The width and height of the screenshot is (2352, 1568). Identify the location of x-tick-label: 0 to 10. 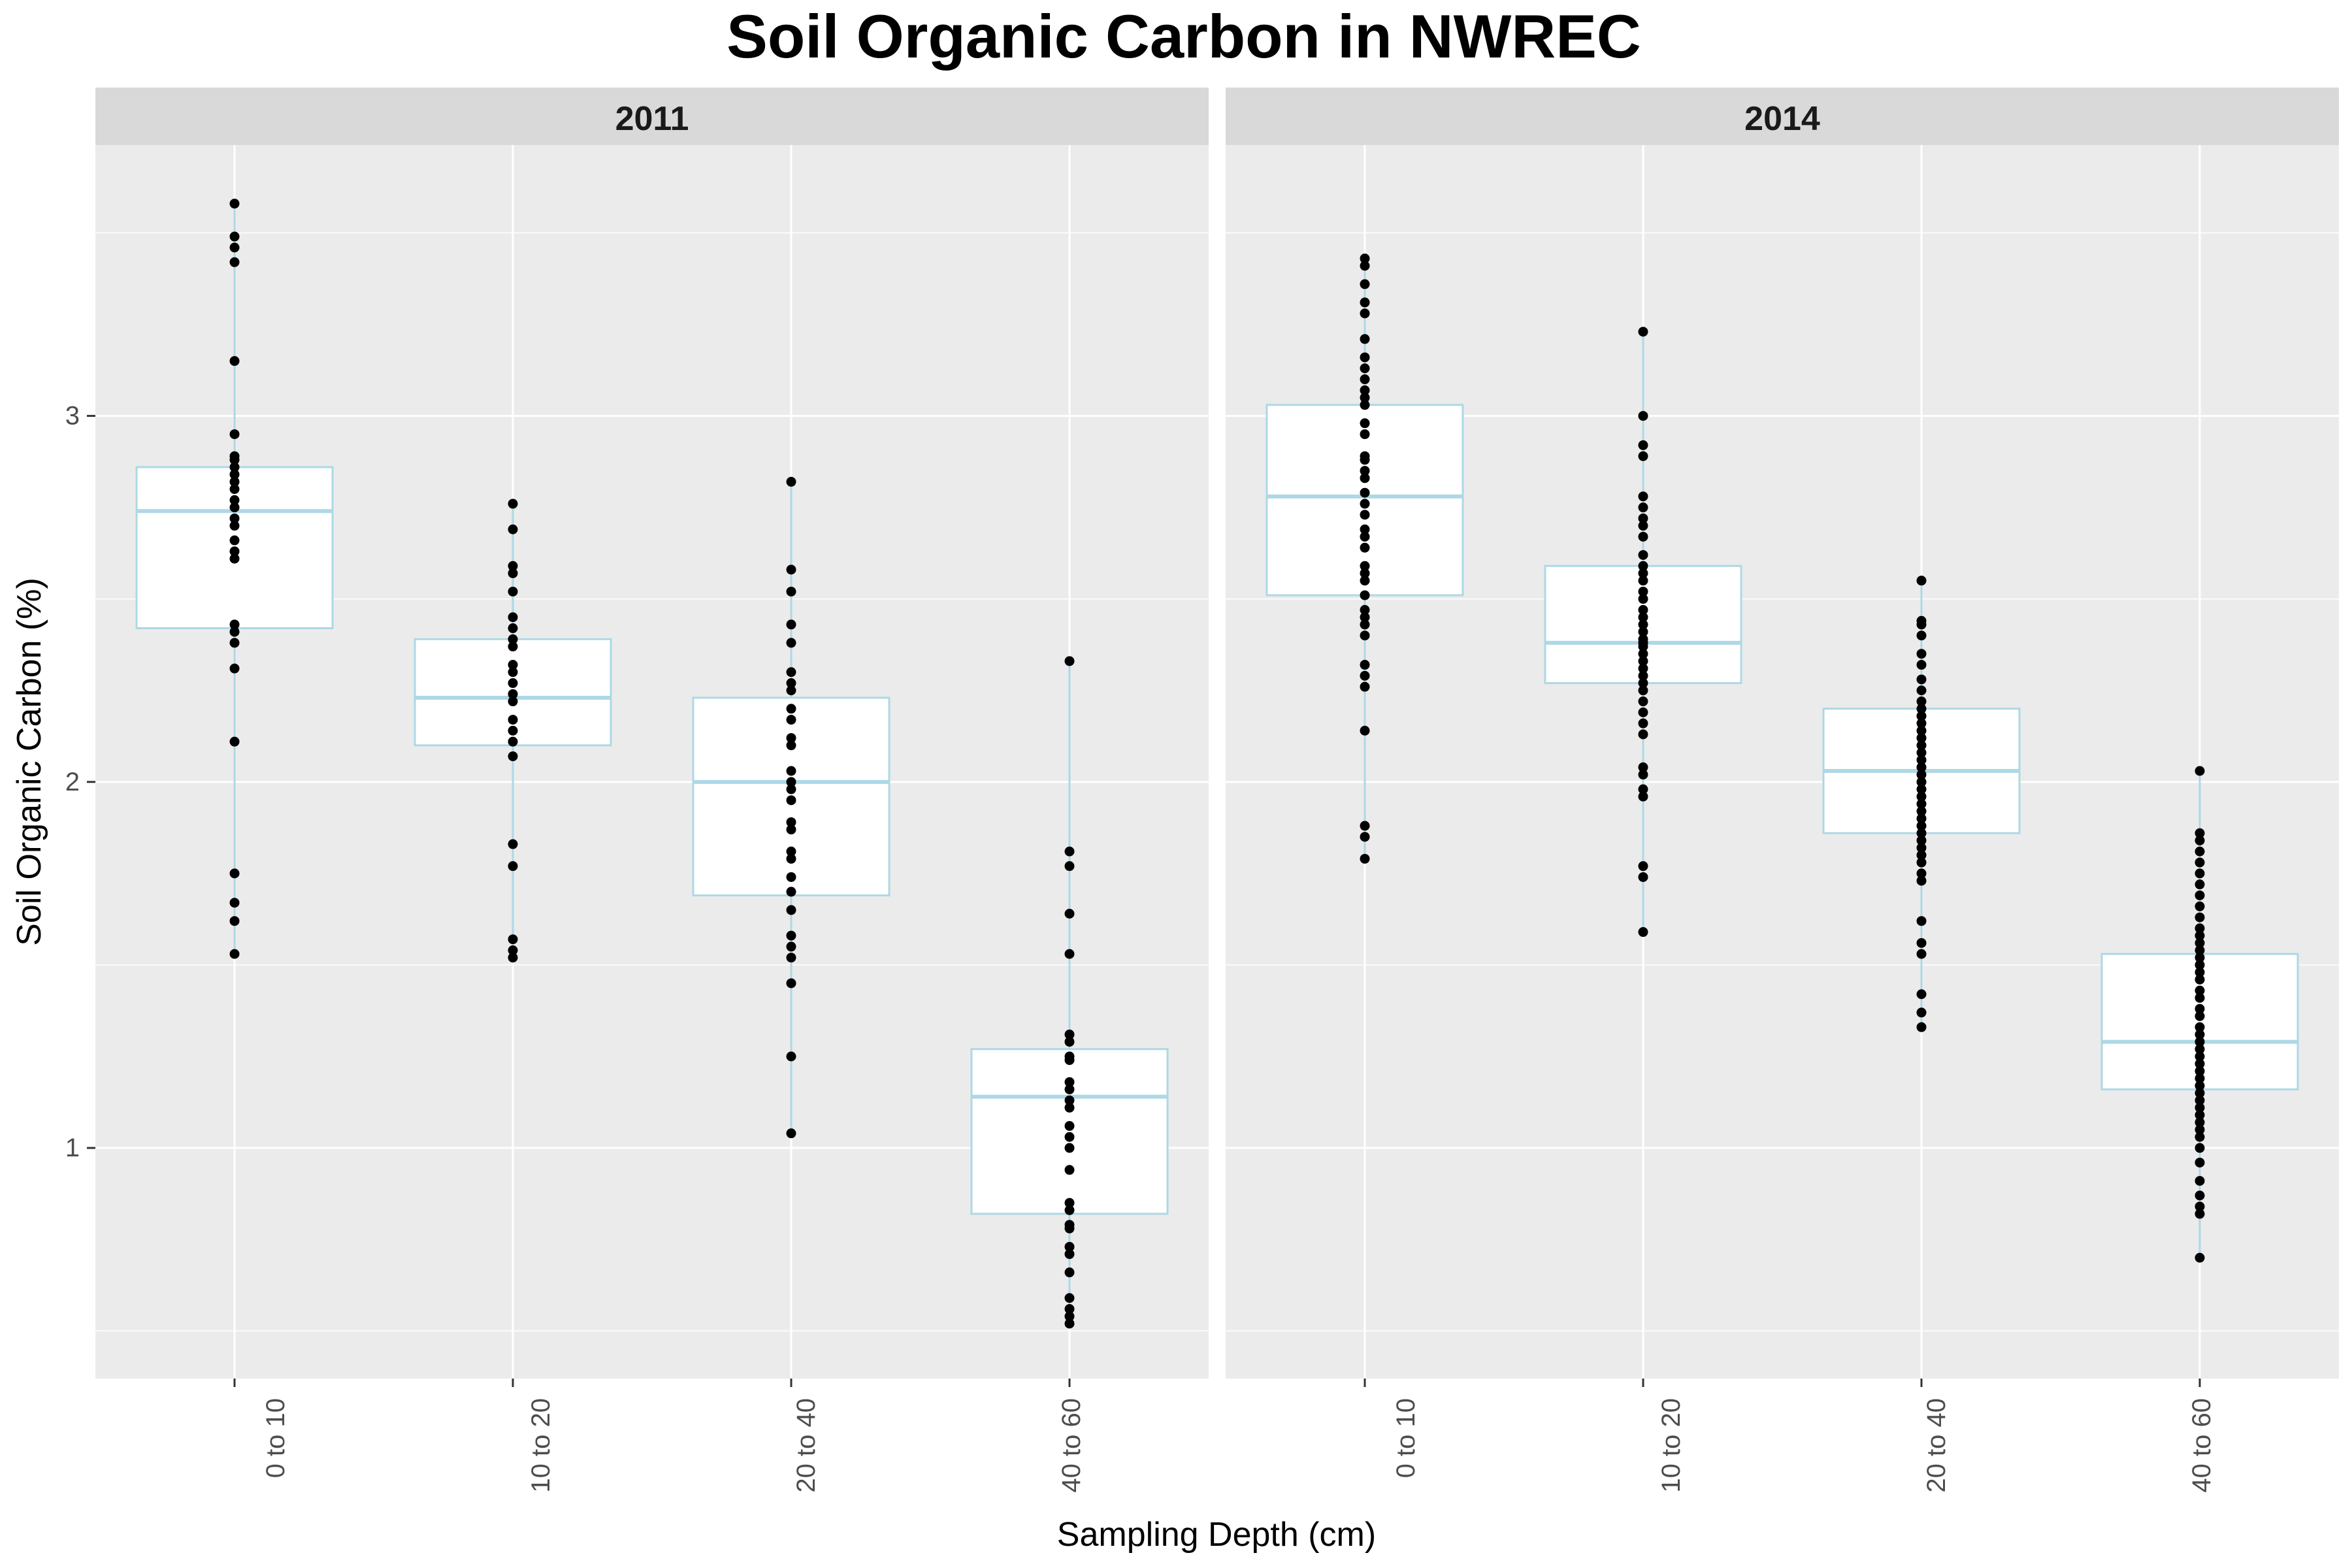
(275, 1438).